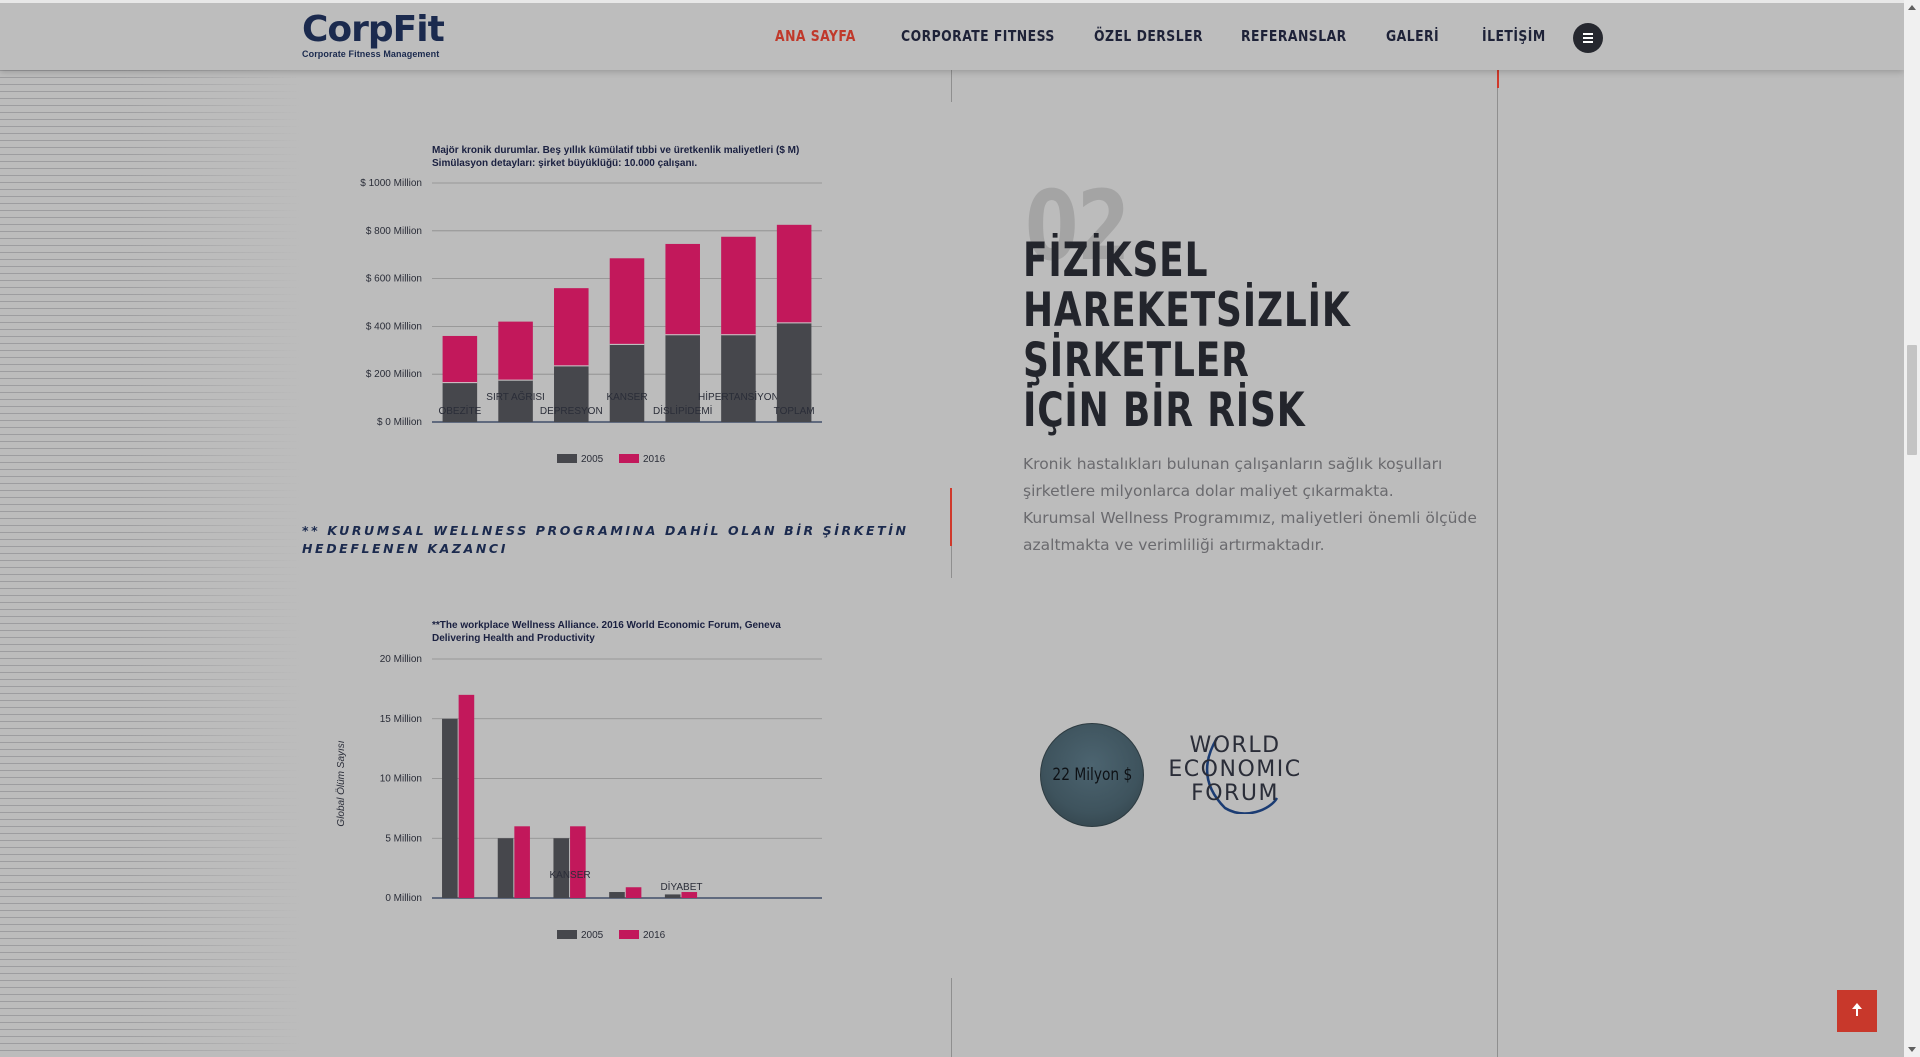 Image resolution: width=1920 pixels, height=1057 pixels. Describe the element at coordinates (1116, 260) in the screenshot. I see `heading-line: FİZİKSEL` at that location.